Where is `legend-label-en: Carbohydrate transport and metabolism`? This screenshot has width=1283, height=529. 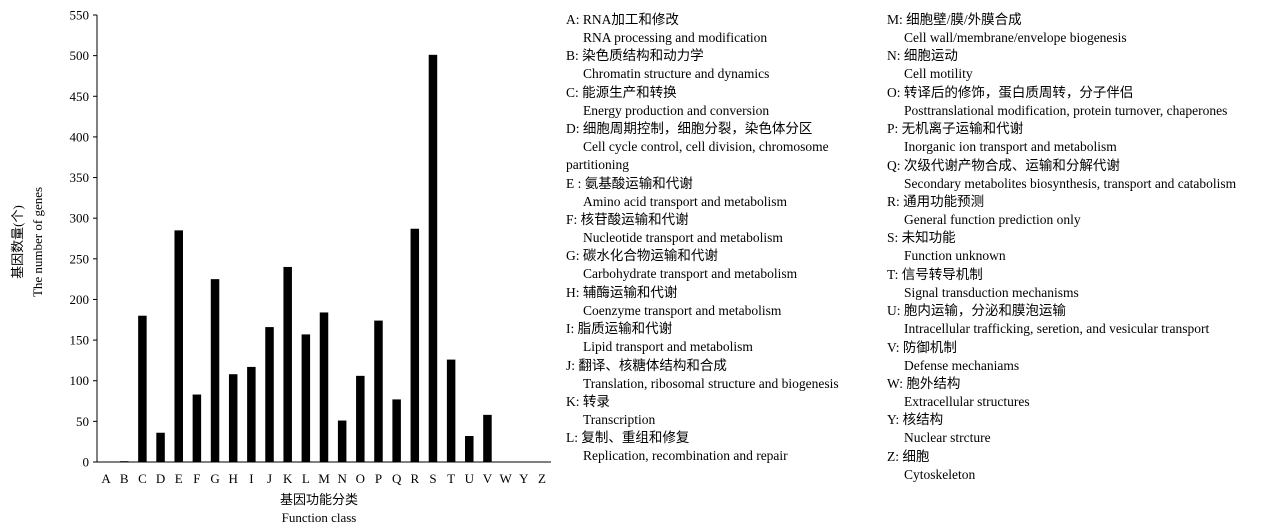 legend-label-en: Carbohydrate transport and metabolism is located at coordinates (690, 274).